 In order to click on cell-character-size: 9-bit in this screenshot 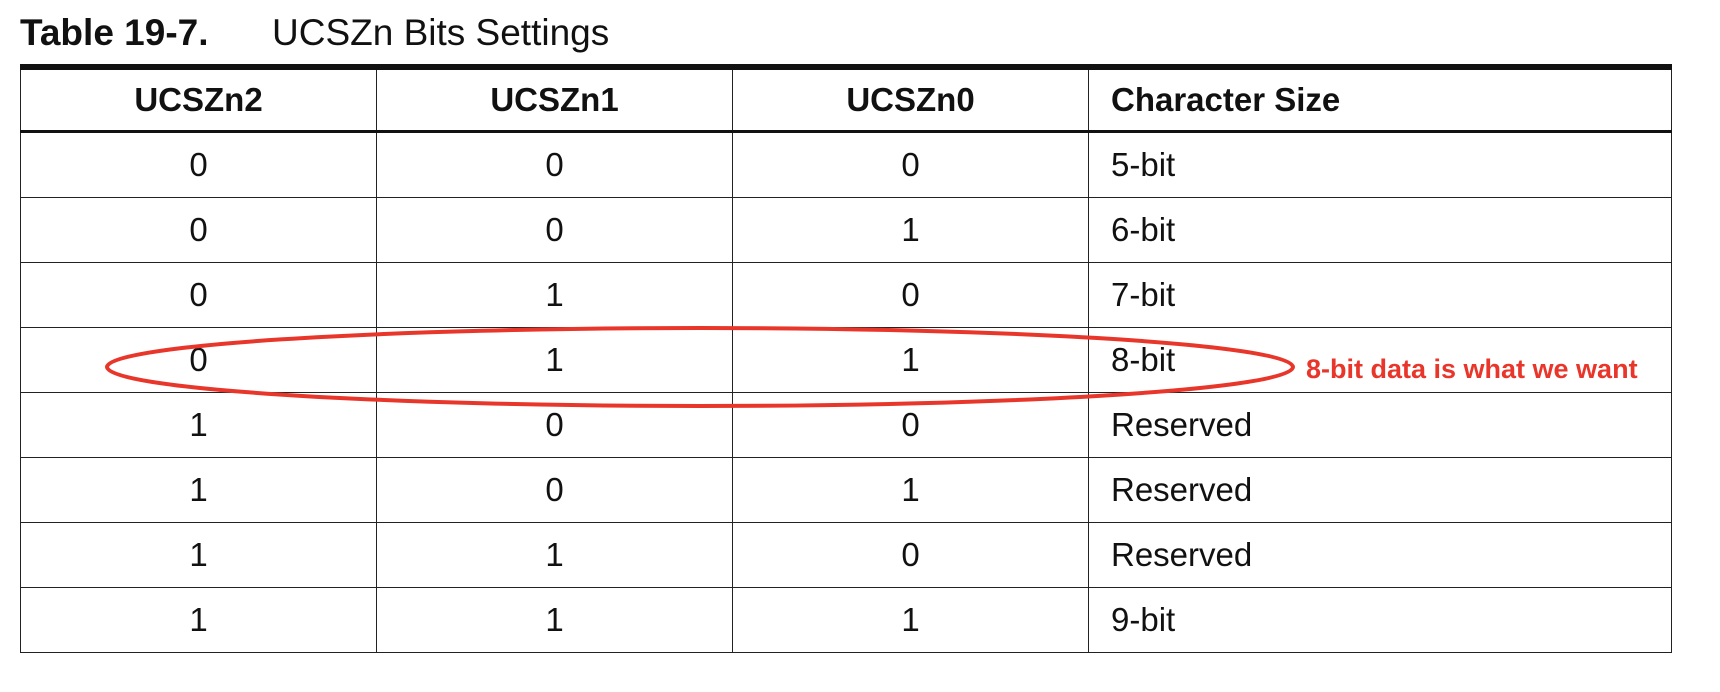, I will do `click(1380, 620)`.